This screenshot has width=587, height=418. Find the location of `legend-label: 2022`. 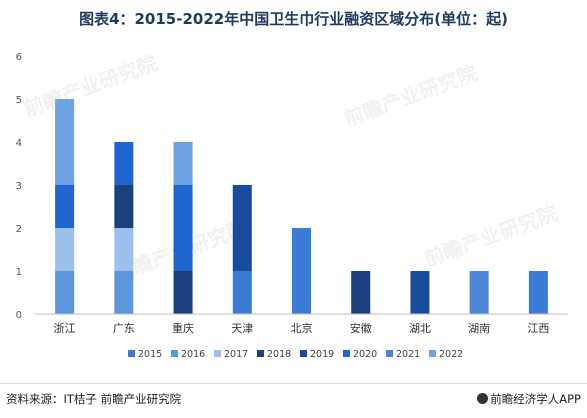

legend-label: 2022 is located at coordinates (451, 354).